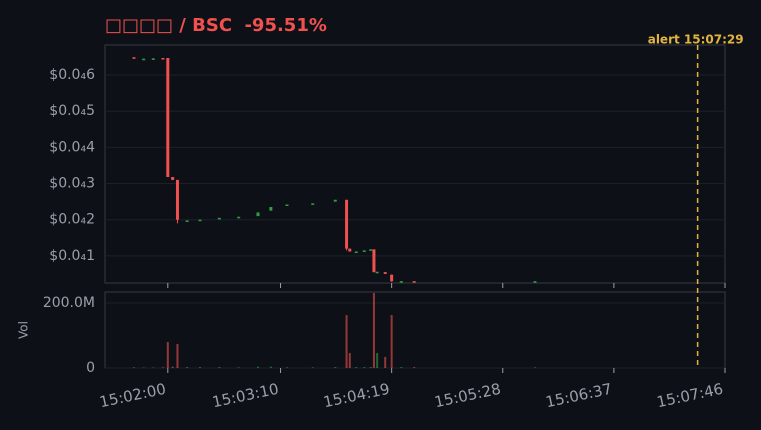  What do you see at coordinates (24, 330) in the screenshot?
I see `volume-label: Vol` at bounding box center [24, 330].